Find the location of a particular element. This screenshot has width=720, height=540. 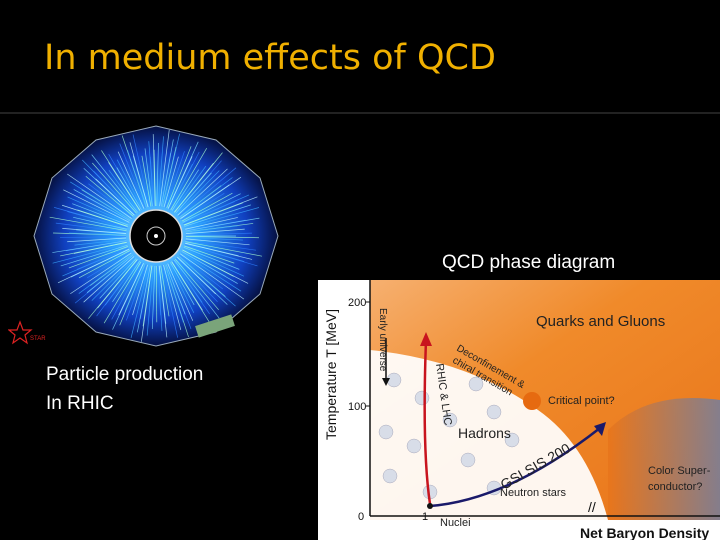

left-caption-line1: Particle production is located at coordinates (125, 374).